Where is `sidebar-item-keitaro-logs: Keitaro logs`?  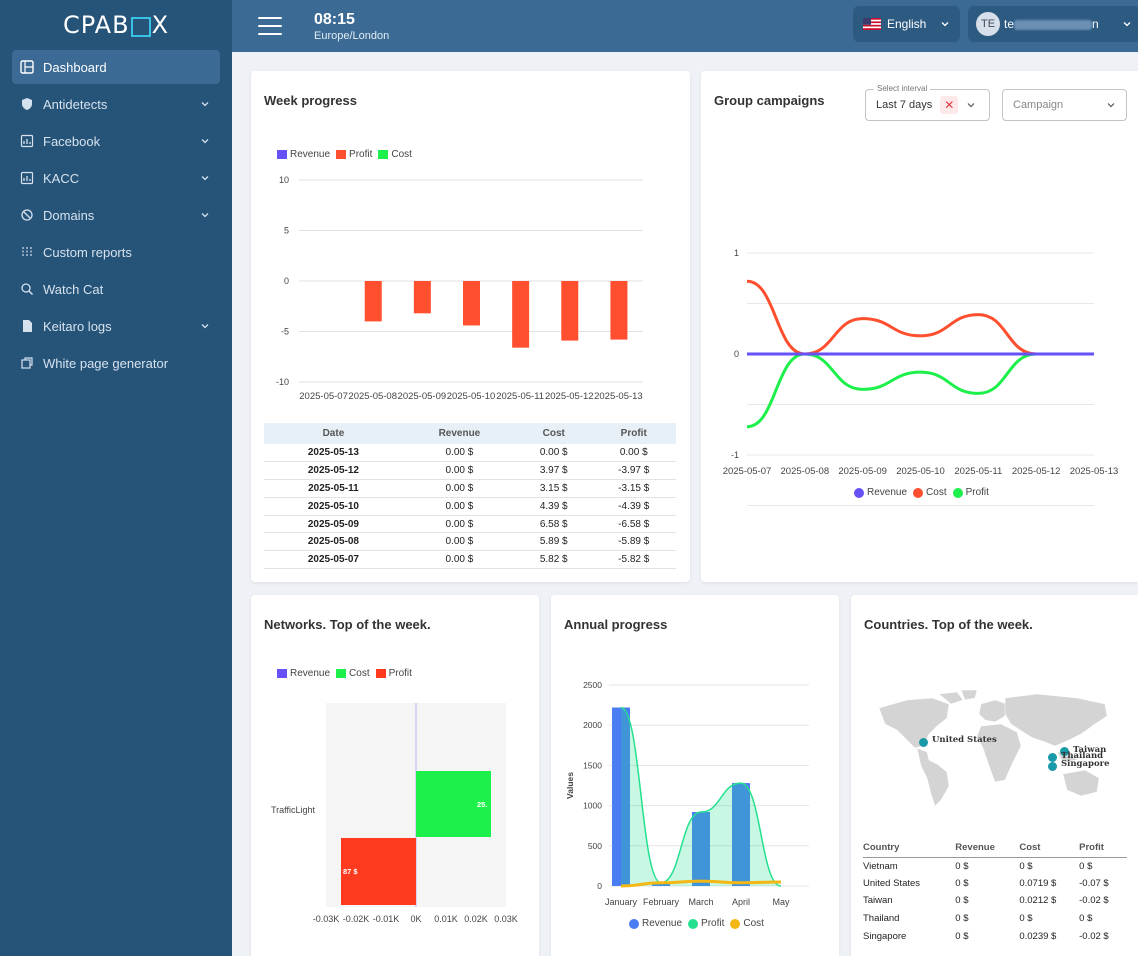 sidebar-item-keitaro-logs: Keitaro logs is located at coordinates (116, 326).